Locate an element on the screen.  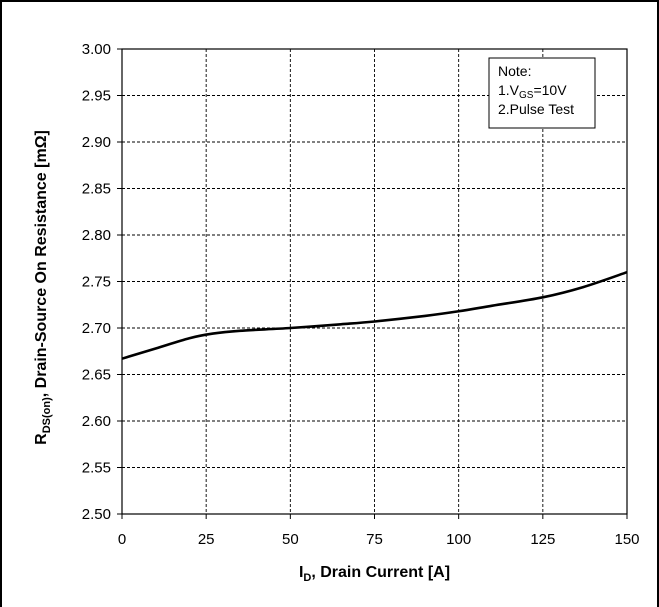
y-axis-title: RDS(on), Drain-Source On Resistance [mΩ] is located at coordinates (43, 287).